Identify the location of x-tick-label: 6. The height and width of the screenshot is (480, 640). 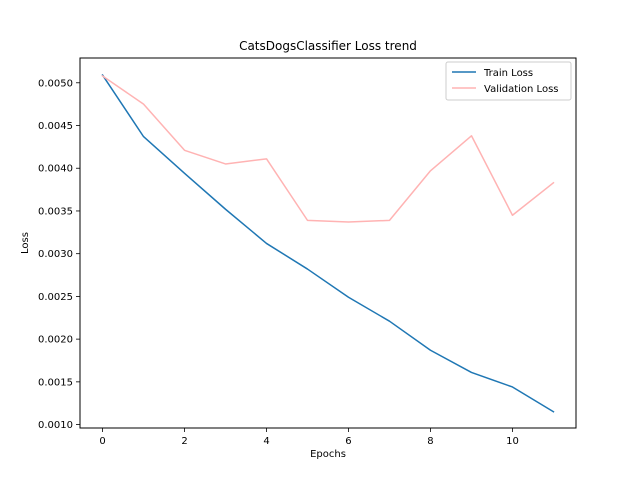
(348, 441).